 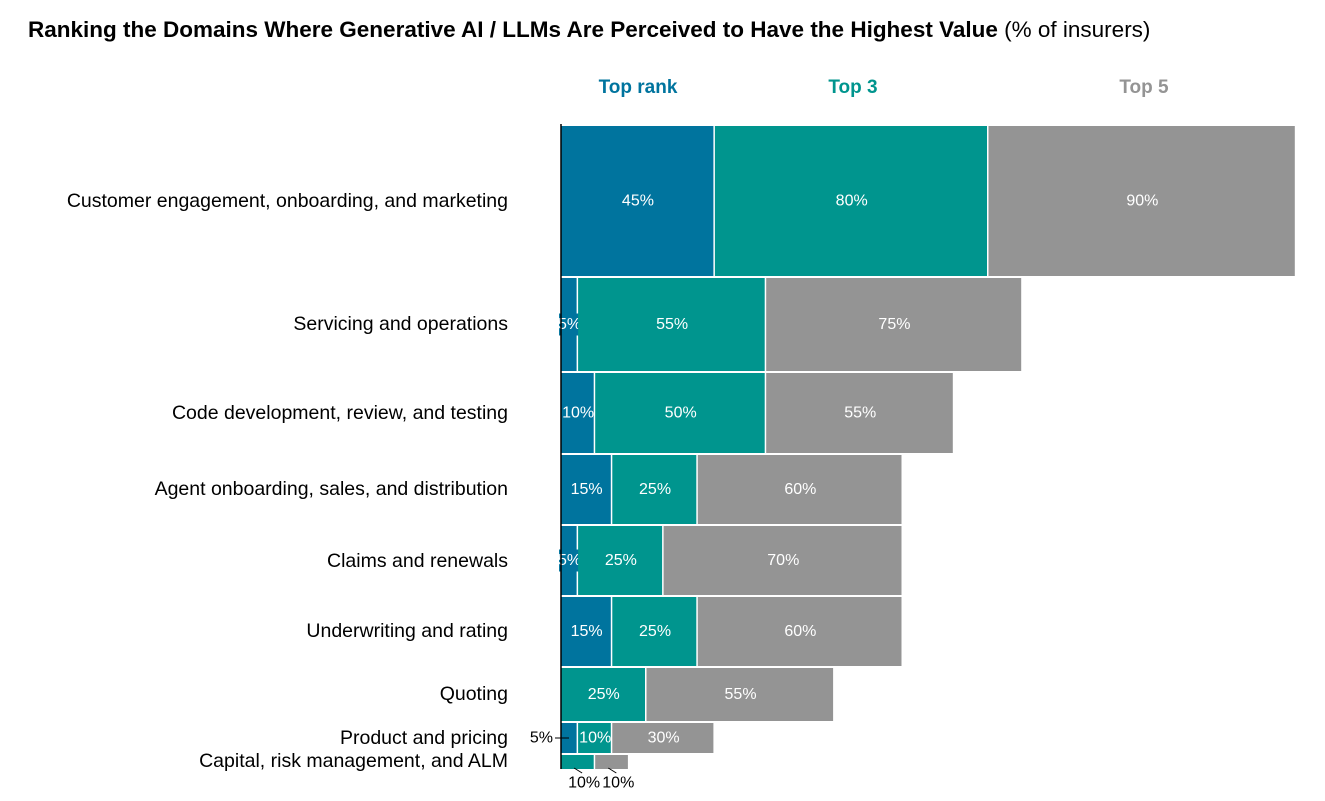 I want to click on data-label-top-rank: 45%, so click(x=638, y=201).